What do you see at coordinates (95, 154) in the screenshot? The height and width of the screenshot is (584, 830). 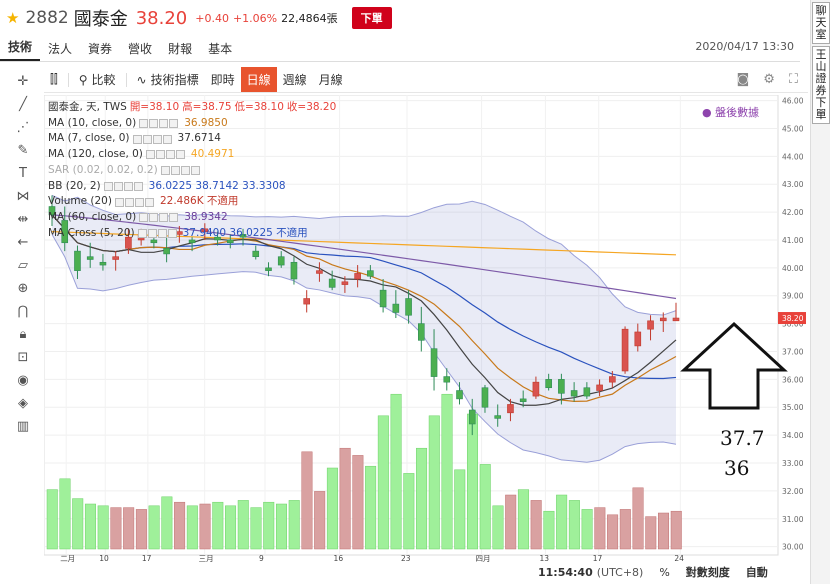 I see `legend-label: MA (120, close, 0)` at bounding box center [95, 154].